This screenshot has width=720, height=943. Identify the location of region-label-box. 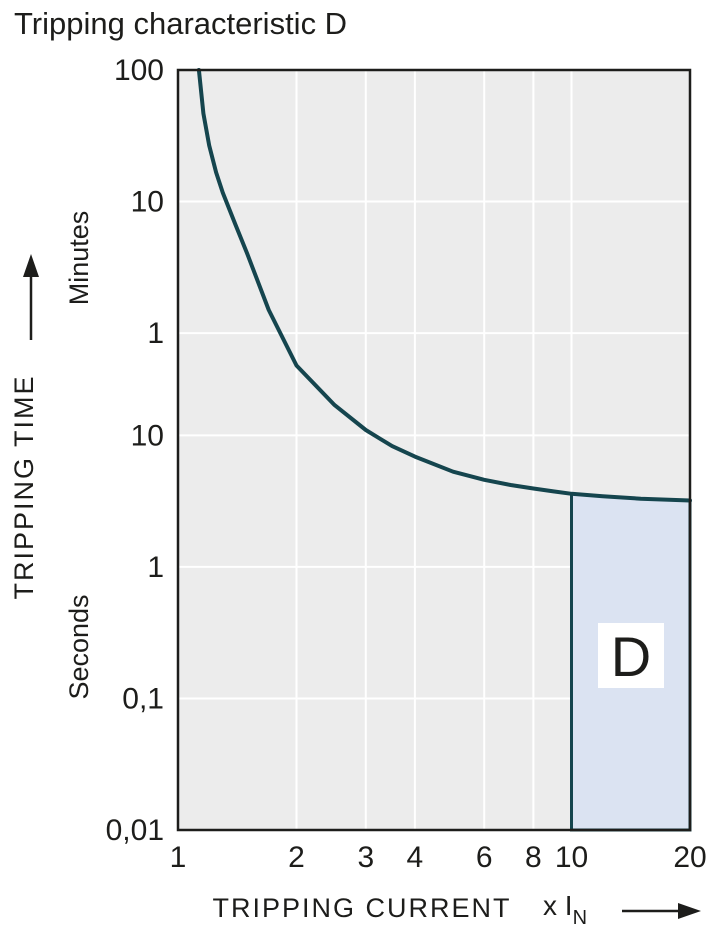
(631, 655).